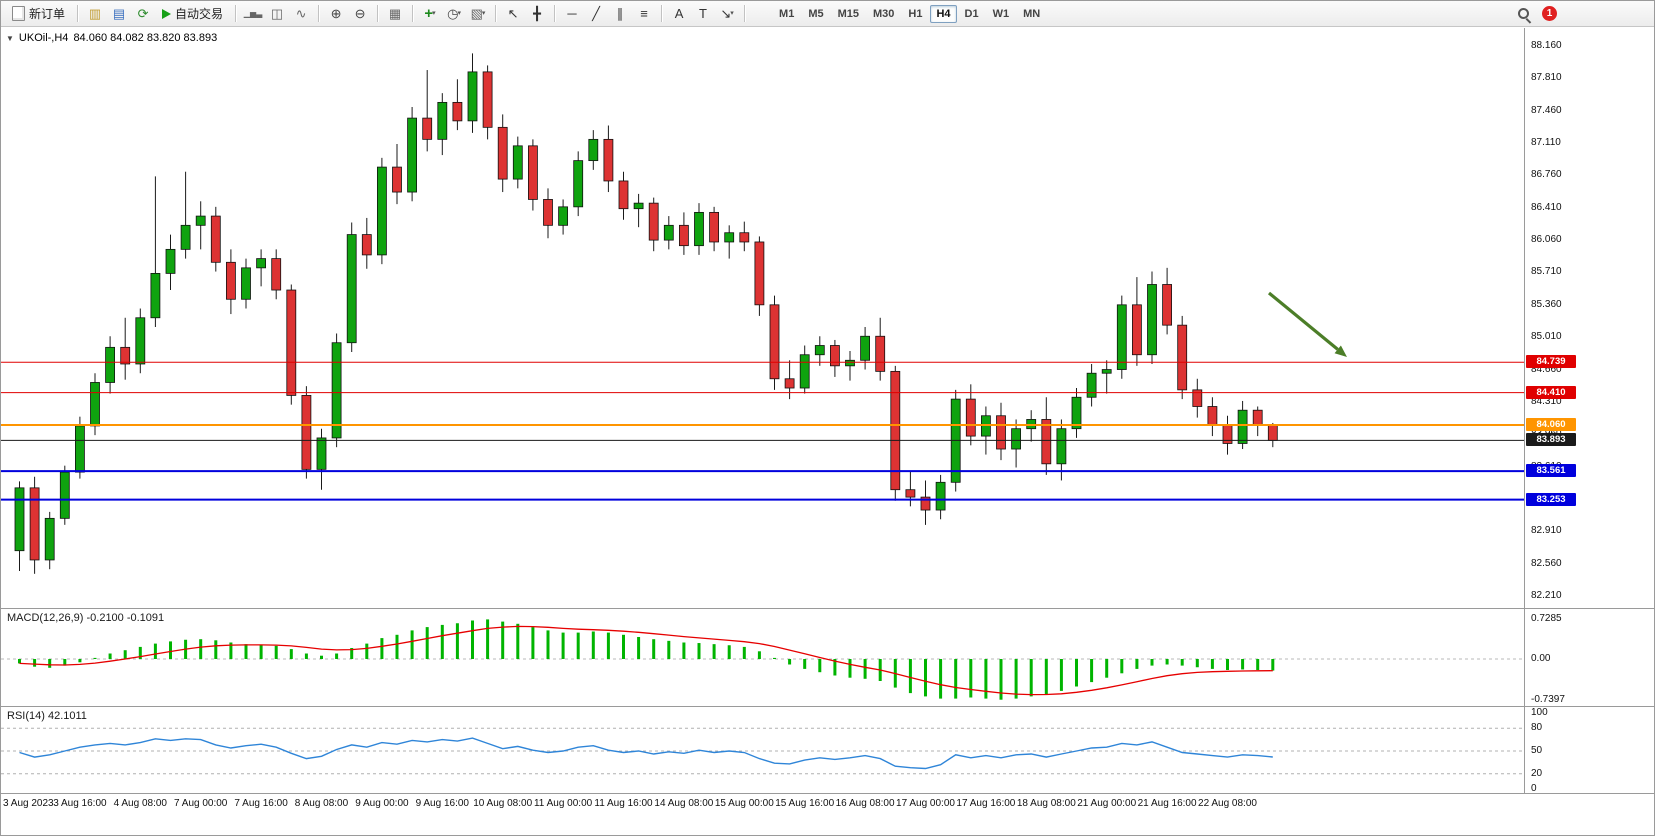 The image size is (1655, 836). I want to click on rsi-tick-label: 0, so click(1534, 788).